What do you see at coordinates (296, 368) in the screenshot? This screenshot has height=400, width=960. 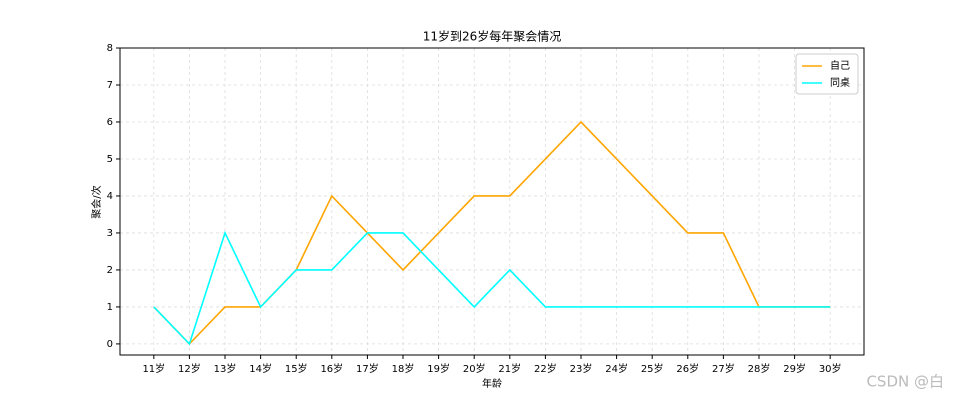 I see `x-tick-label: 15岁` at bounding box center [296, 368].